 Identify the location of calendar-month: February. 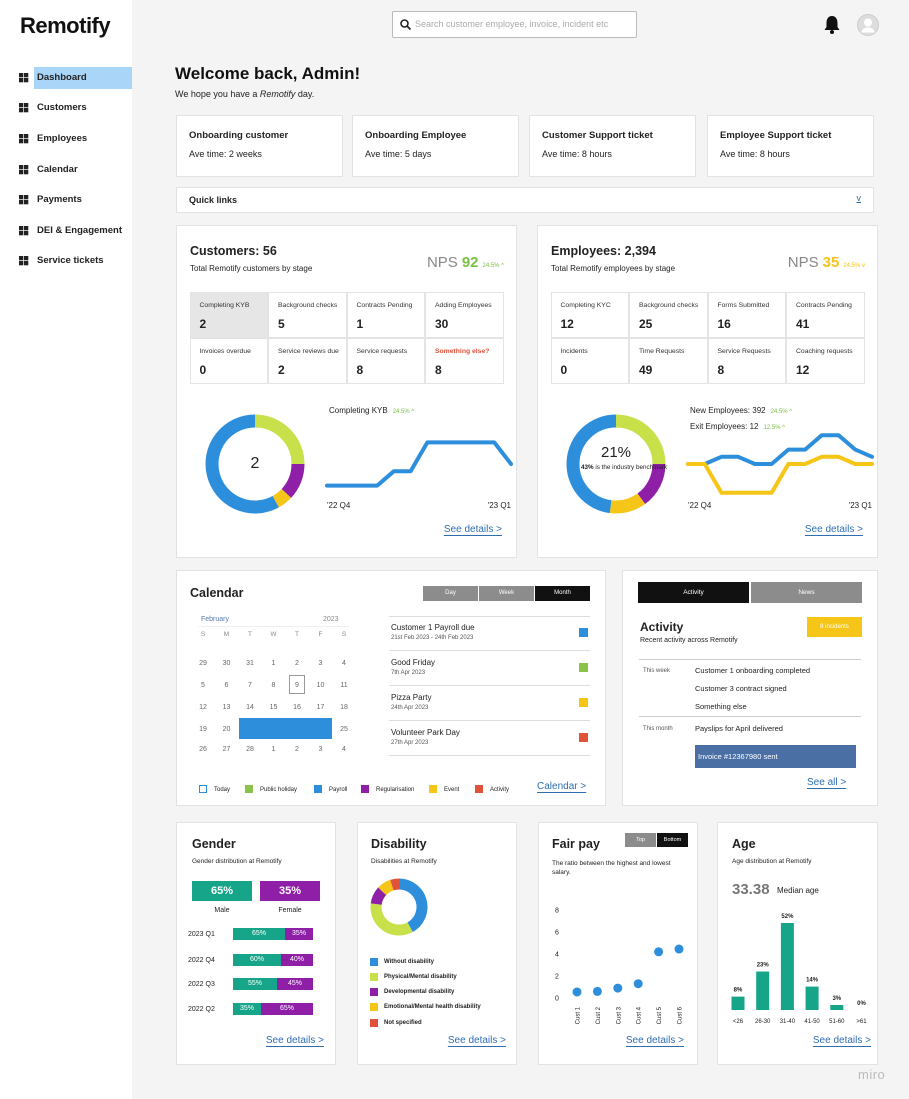
(215, 619).